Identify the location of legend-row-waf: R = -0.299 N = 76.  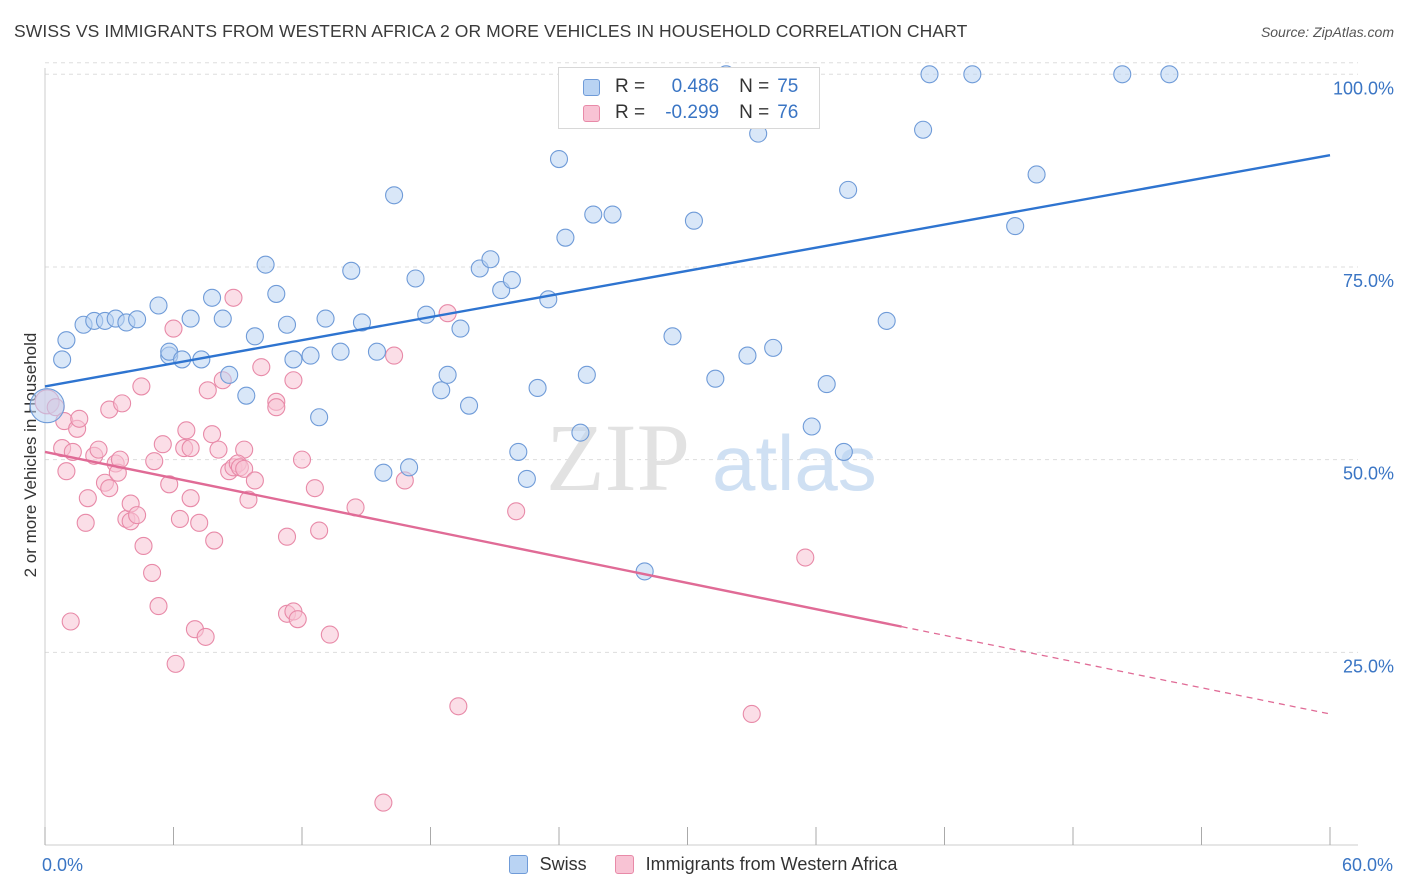
(690, 113).